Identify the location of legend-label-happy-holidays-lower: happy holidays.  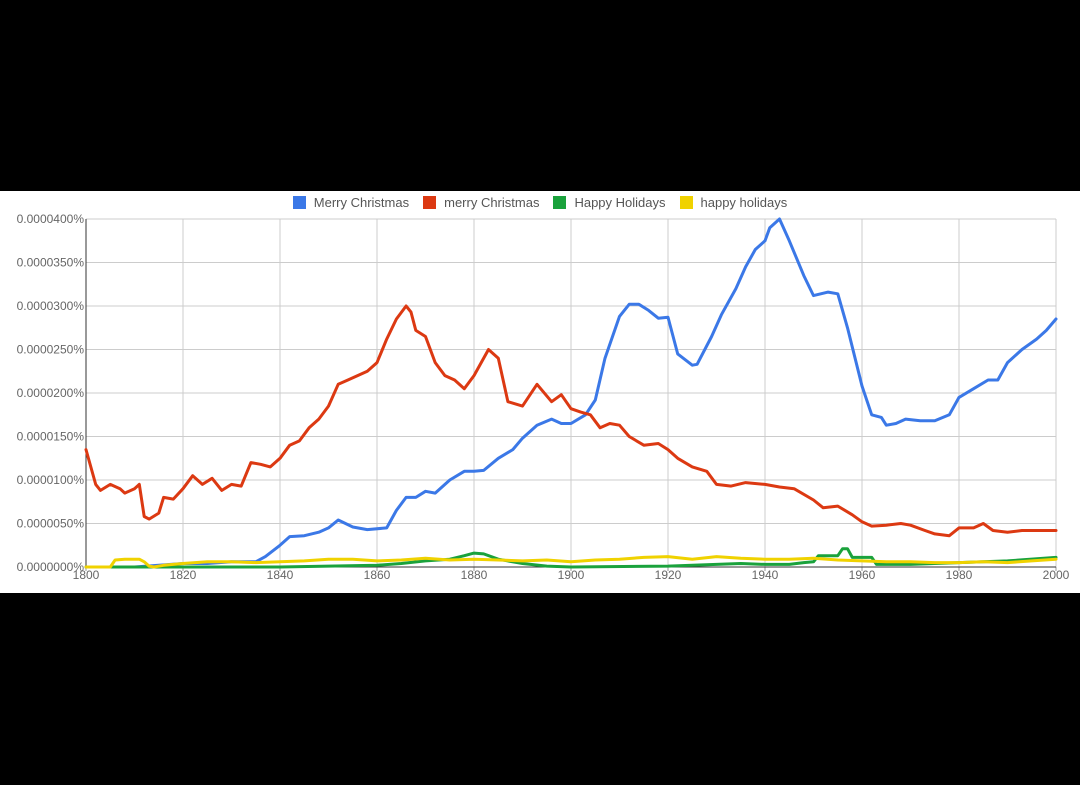
(744, 202).